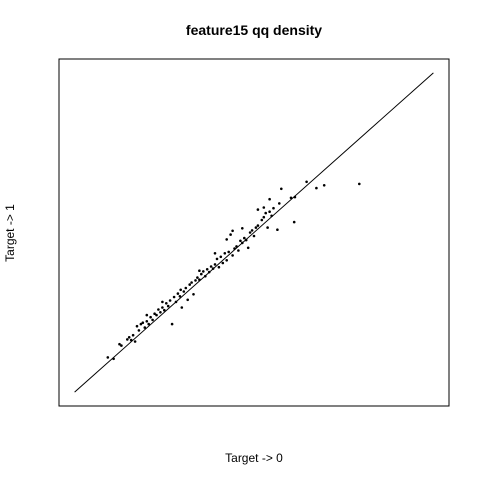 The width and height of the screenshot is (480, 480). What do you see at coordinates (254, 30) in the screenshot?
I see `chart-title: feature15 qq density` at bounding box center [254, 30].